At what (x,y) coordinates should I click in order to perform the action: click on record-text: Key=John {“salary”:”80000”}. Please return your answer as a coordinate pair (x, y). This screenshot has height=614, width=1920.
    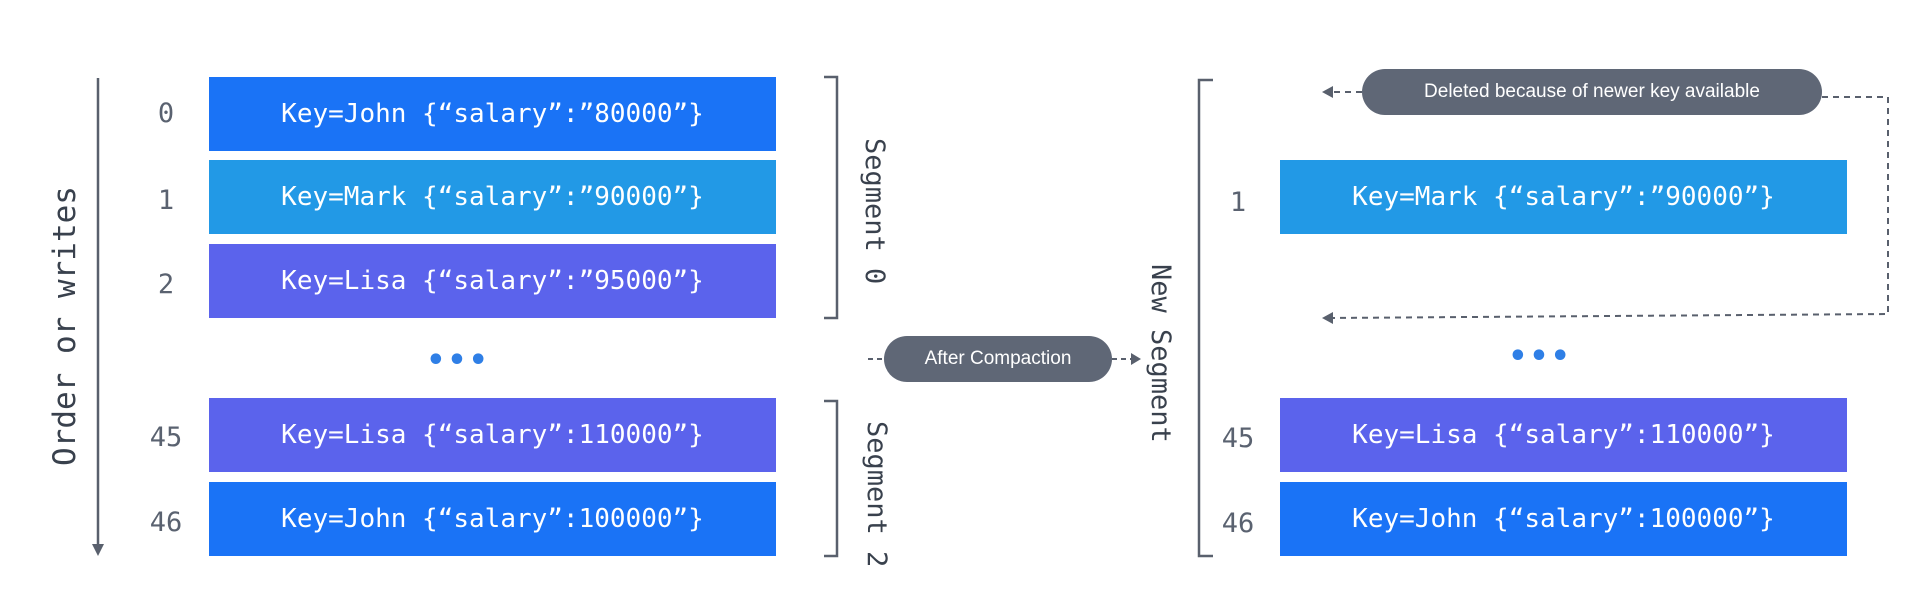
    Looking at the image, I should click on (492, 114).